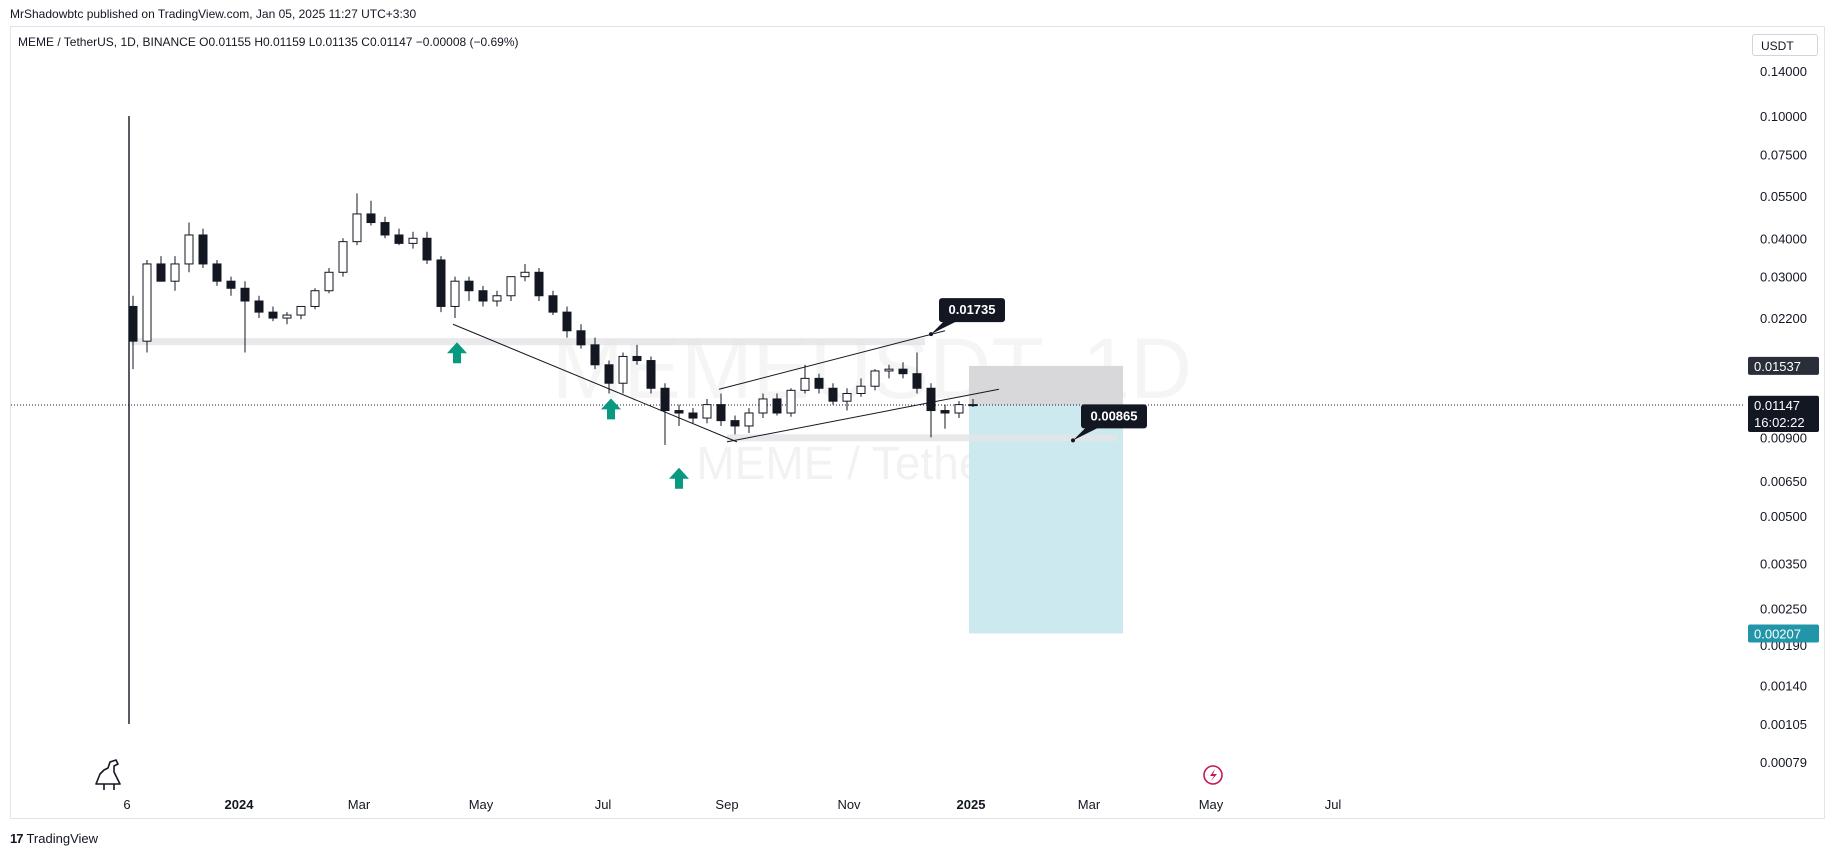  I want to click on y-tick-label: 0.00079, so click(1783, 762).